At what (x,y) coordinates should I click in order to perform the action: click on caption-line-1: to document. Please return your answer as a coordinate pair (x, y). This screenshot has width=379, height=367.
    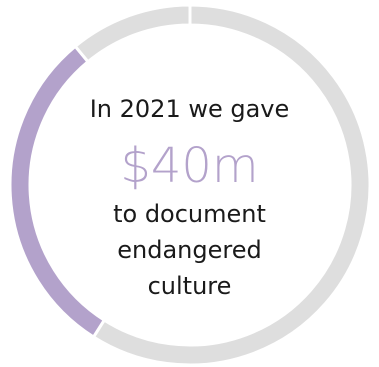
    Looking at the image, I should click on (189, 214).